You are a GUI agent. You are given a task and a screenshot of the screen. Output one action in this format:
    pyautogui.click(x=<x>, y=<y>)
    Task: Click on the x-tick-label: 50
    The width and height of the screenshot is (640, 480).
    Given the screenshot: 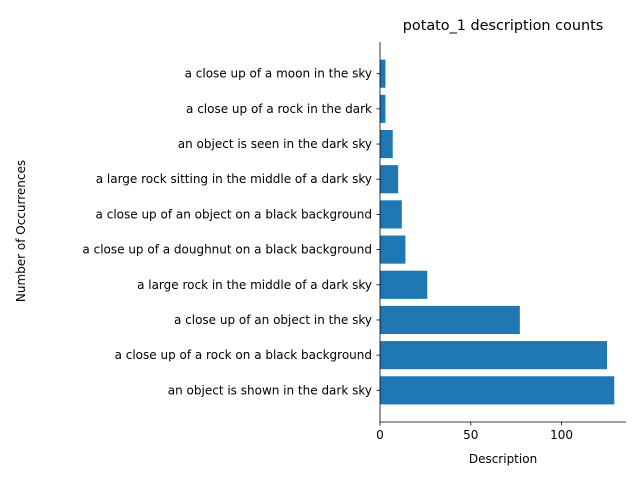 What is the action you would take?
    pyautogui.click(x=470, y=435)
    